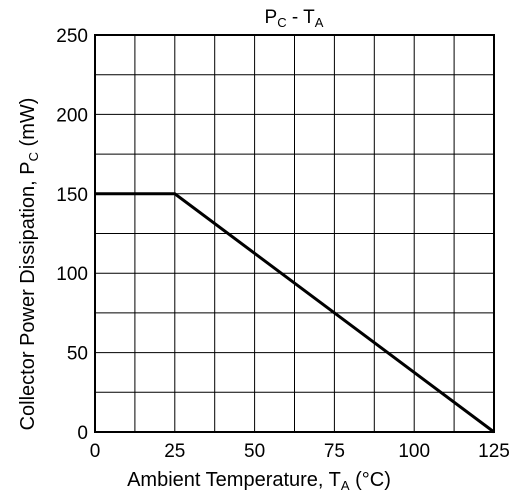  I want to click on chart-title: PC - TA, so click(294, 18).